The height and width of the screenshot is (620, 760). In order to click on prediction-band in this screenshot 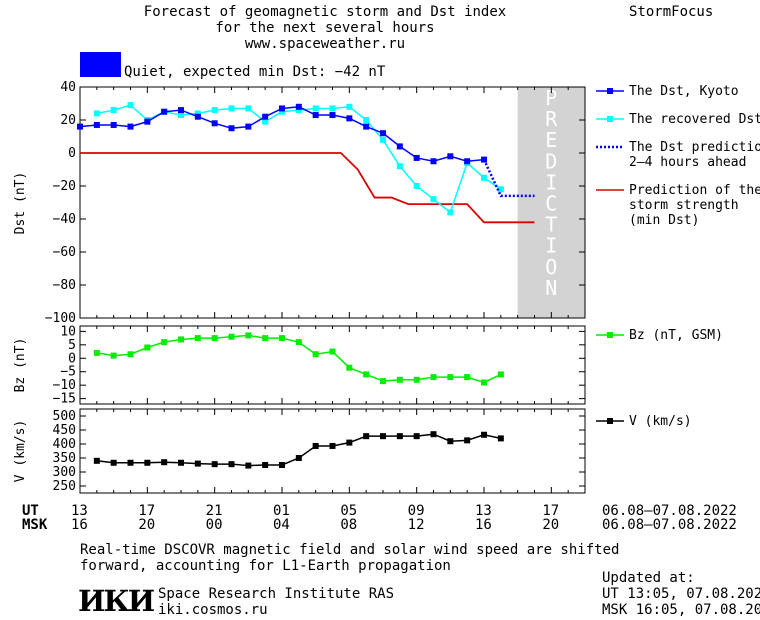, I will do `click(551, 202)`.